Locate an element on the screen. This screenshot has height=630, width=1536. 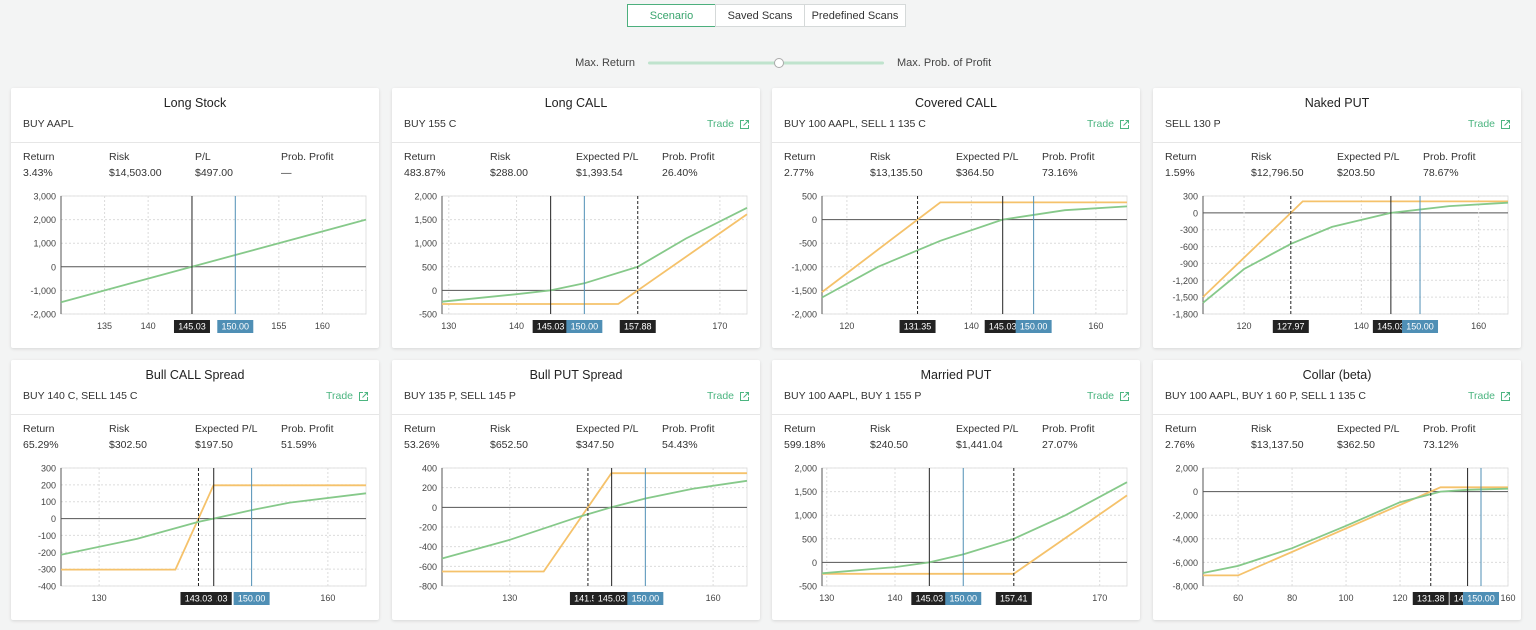
marker-label: 157.41 is located at coordinates (1014, 599).